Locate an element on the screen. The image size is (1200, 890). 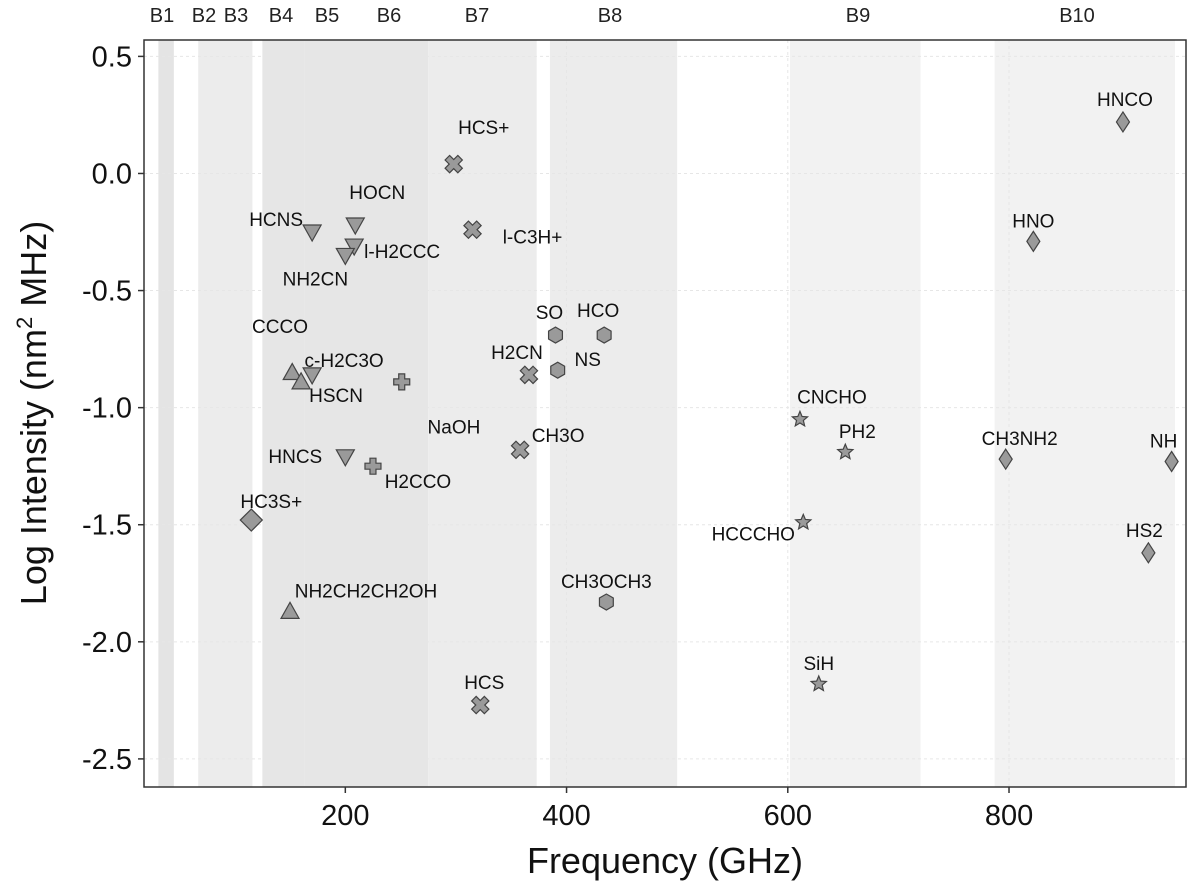
point-ch3och3 is located at coordinates (606, 602).